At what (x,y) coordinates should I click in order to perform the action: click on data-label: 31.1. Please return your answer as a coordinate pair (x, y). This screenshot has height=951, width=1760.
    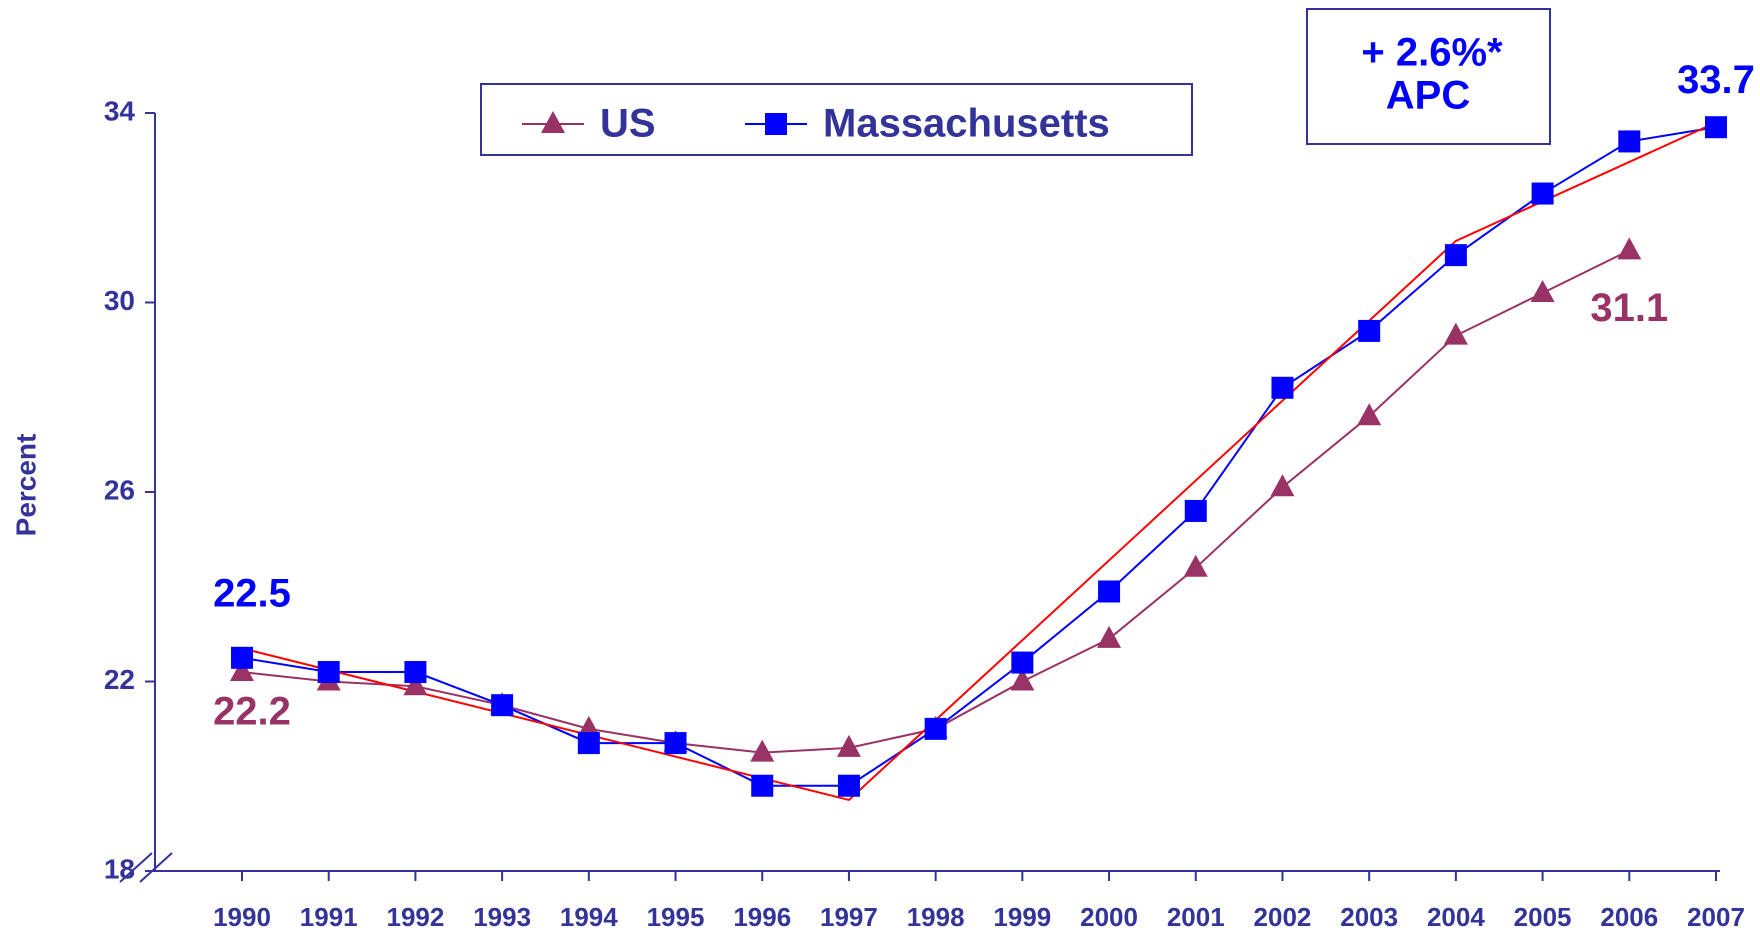
    Looking at the image, I should click on (1629, 308).